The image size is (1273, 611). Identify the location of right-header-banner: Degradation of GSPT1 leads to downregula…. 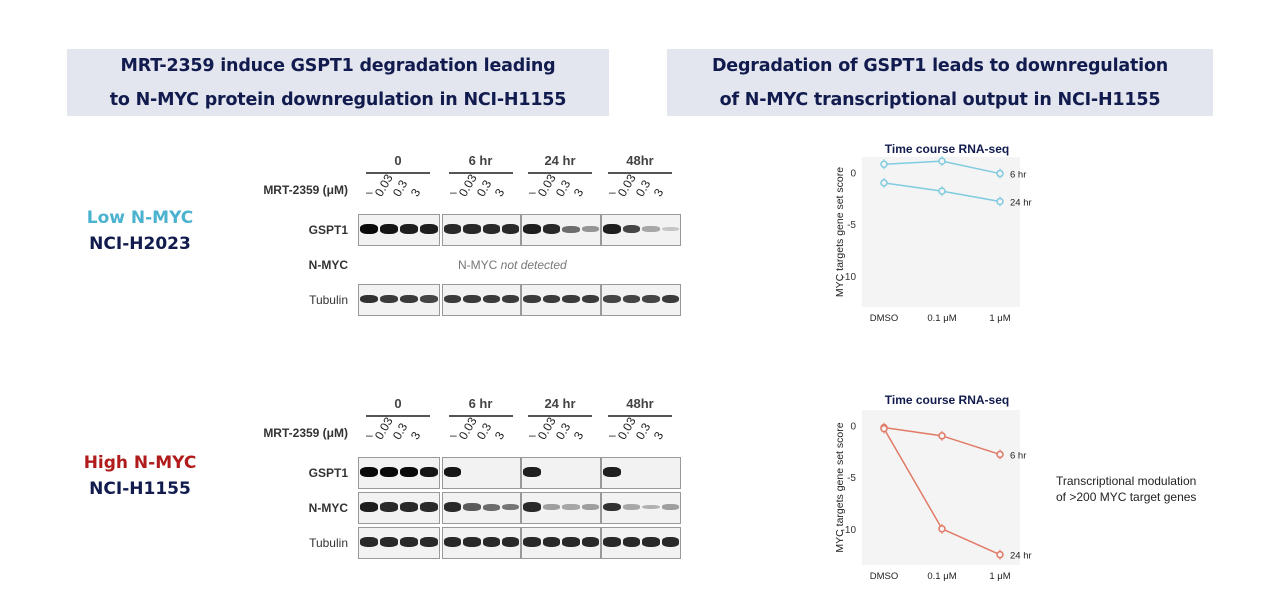
(940, 82).